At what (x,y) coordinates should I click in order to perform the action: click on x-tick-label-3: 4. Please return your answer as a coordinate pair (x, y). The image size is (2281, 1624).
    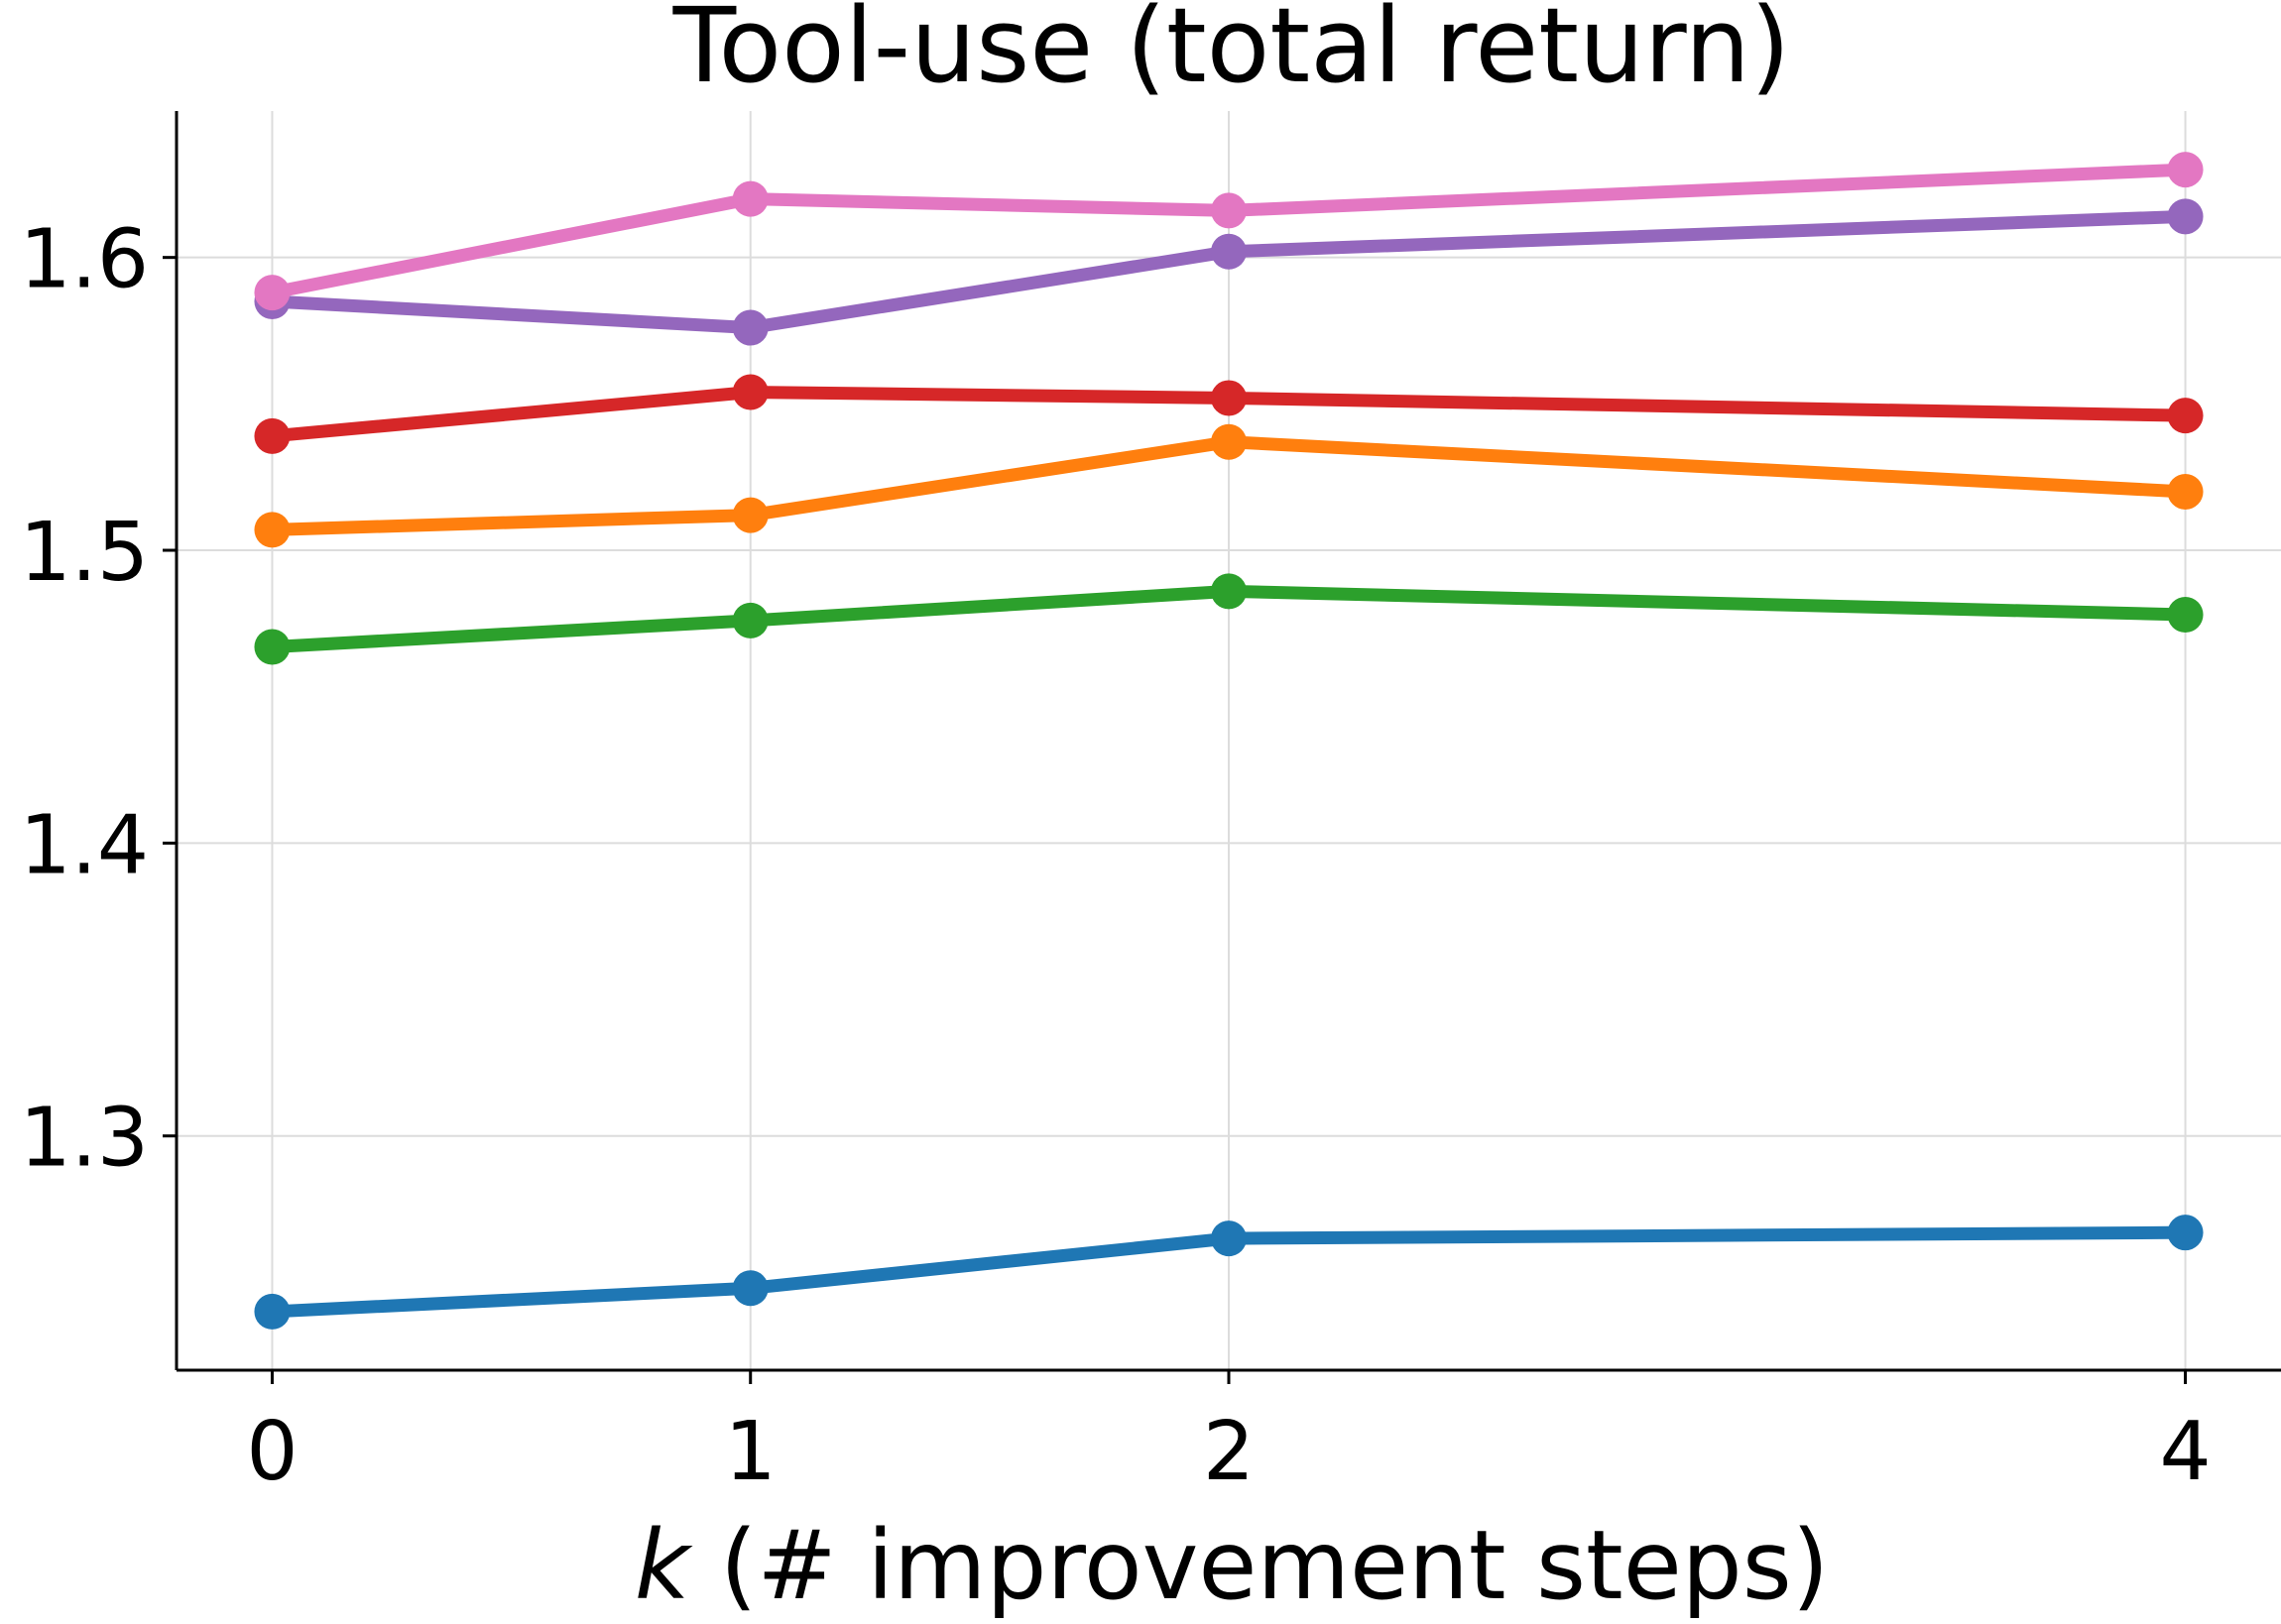
    Looking at the image, I should click on (2185, 1452).